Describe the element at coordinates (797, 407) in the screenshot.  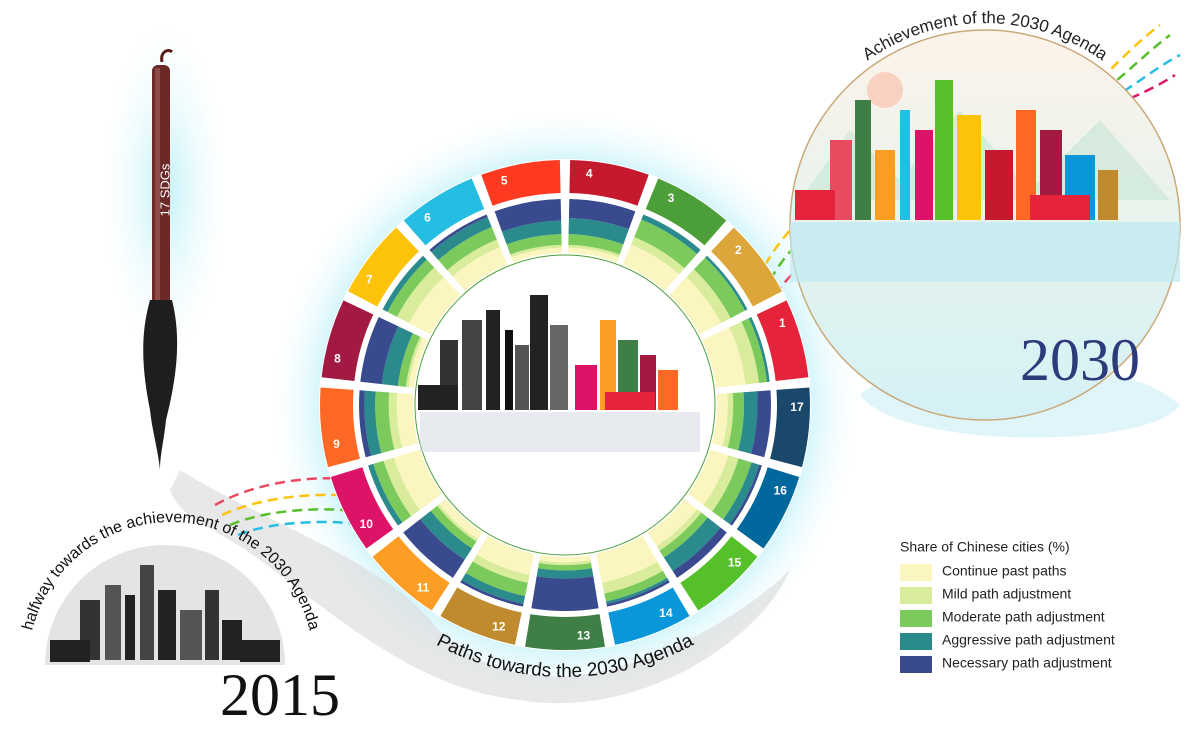
I see `sdg-number: 17` at that location.